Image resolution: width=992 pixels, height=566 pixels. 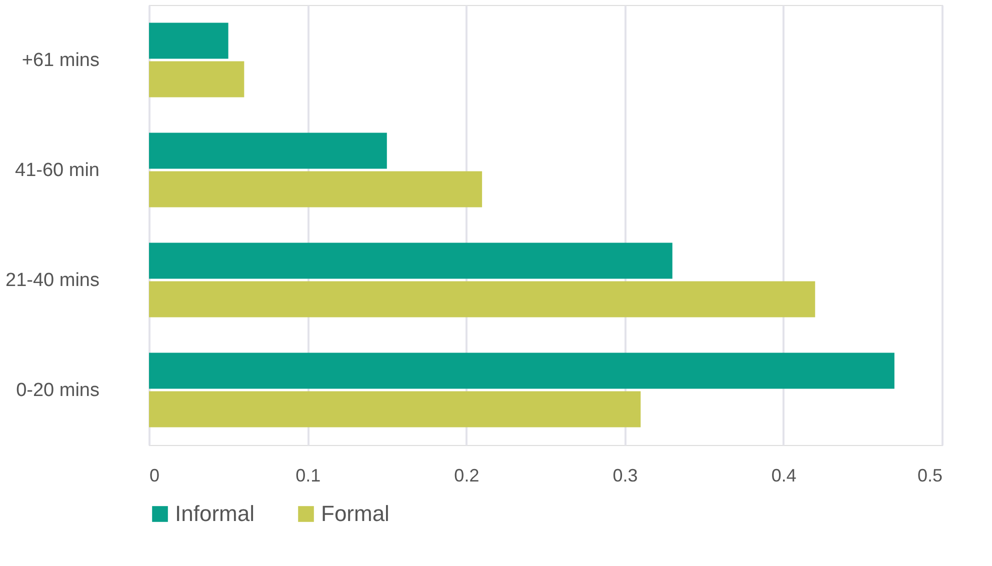 I want to click on y-tick-label: 21-40 mins, so click(x=53, y=280).